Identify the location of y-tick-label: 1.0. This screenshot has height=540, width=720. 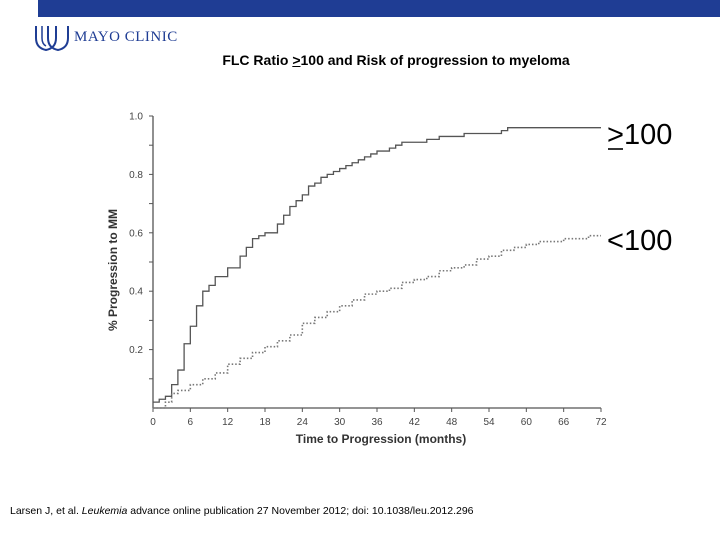
(136, 117).